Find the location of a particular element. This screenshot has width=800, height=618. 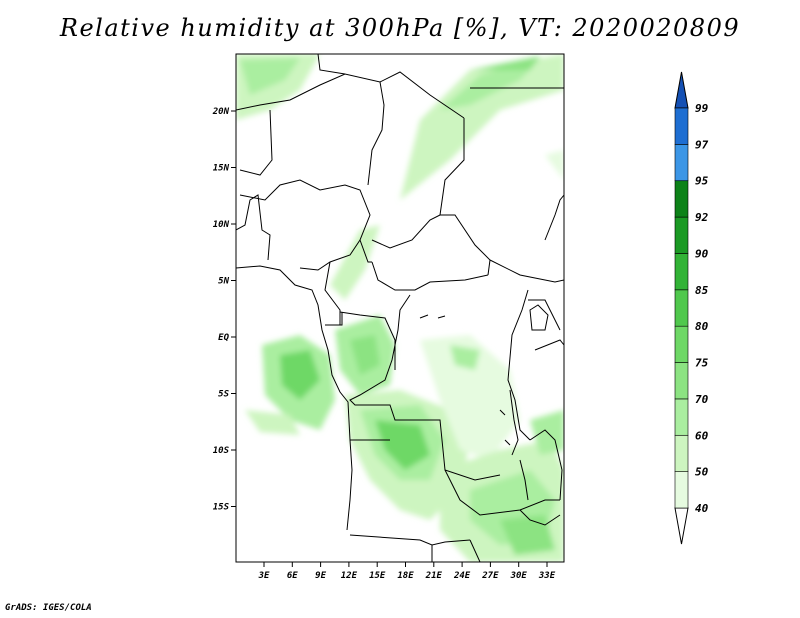

border-drc-east is located at coordinates (519, 365).